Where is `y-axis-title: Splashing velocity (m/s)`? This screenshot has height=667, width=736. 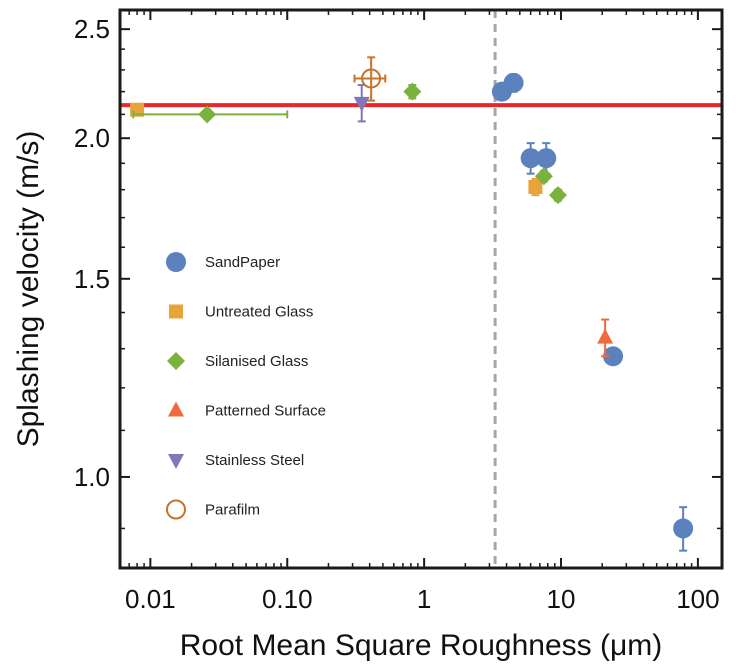
y-axis-title: Splashing velocity (m/s) is located at coordinates (28, 289).